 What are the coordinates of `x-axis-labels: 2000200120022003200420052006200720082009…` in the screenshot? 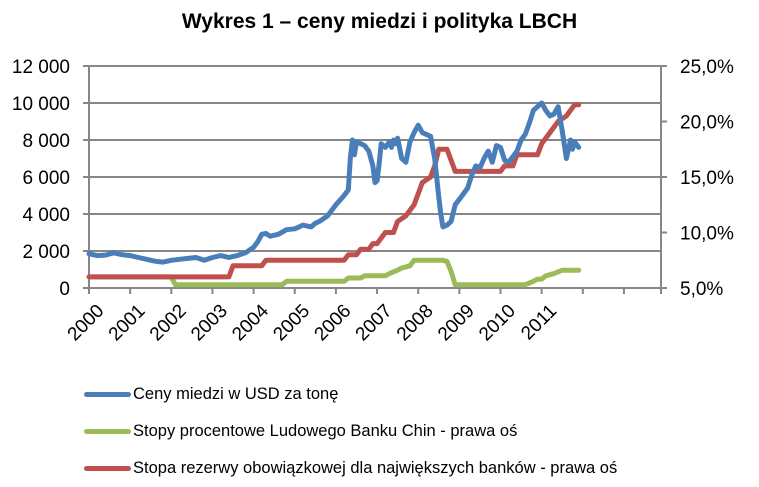 It's located at (312, 322).